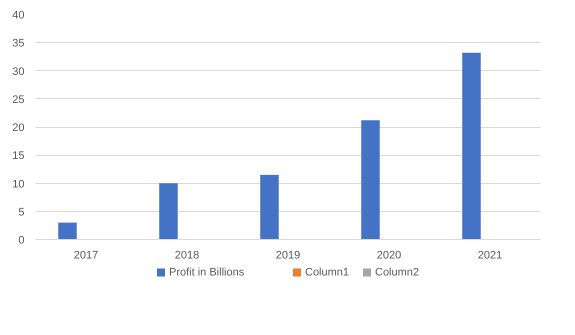 Image resolution: width=575 pixels, height=335 pixels. I want to click on y-tick-label: 35, so click(18, 44).